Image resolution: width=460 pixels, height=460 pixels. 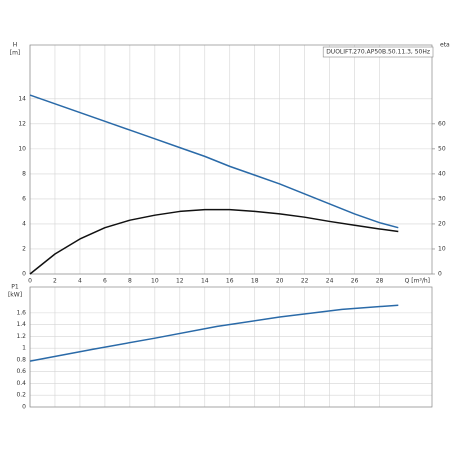 I want to click on x-tick-label: 6, so click(x=105, y=281).